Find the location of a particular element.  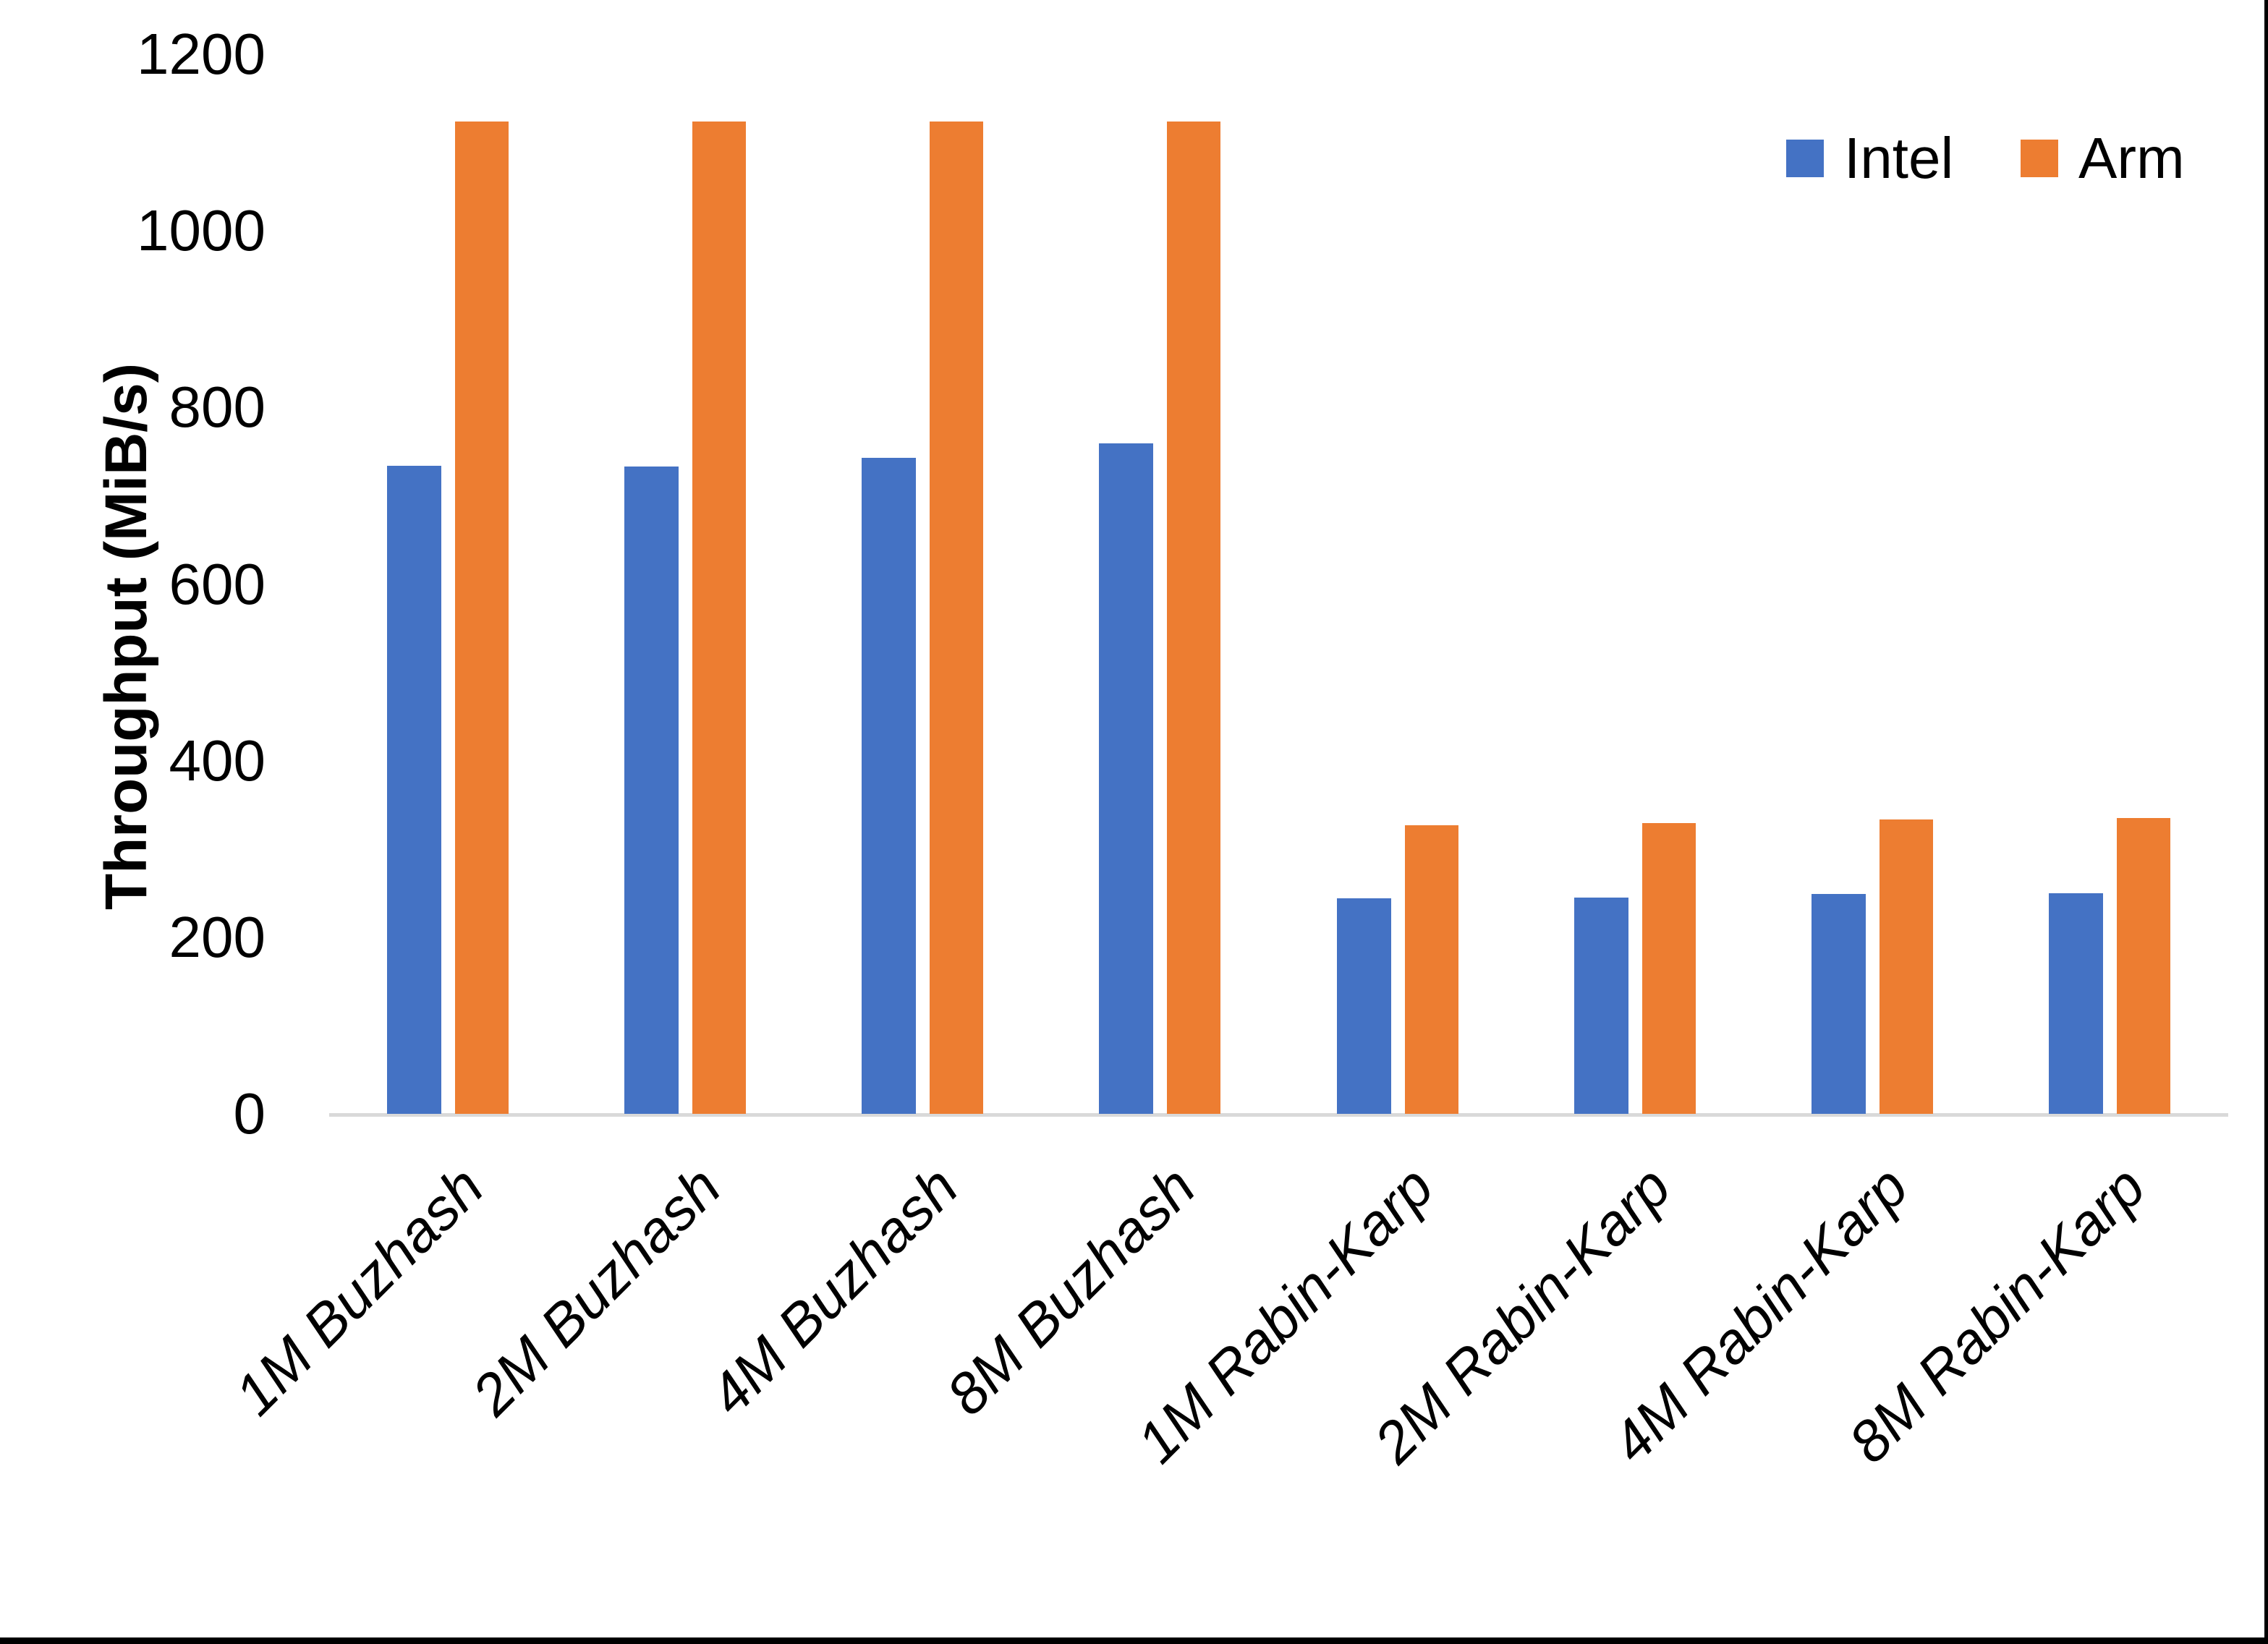

x-category-label: 2M Buzhash is located at coordinates (596, 1291).